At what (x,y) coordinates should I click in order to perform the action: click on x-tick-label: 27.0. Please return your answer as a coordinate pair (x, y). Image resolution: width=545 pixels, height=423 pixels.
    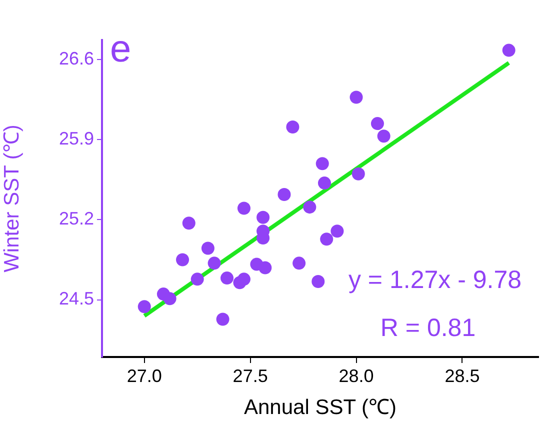
    Looking at the image, I should click on (144, 376).